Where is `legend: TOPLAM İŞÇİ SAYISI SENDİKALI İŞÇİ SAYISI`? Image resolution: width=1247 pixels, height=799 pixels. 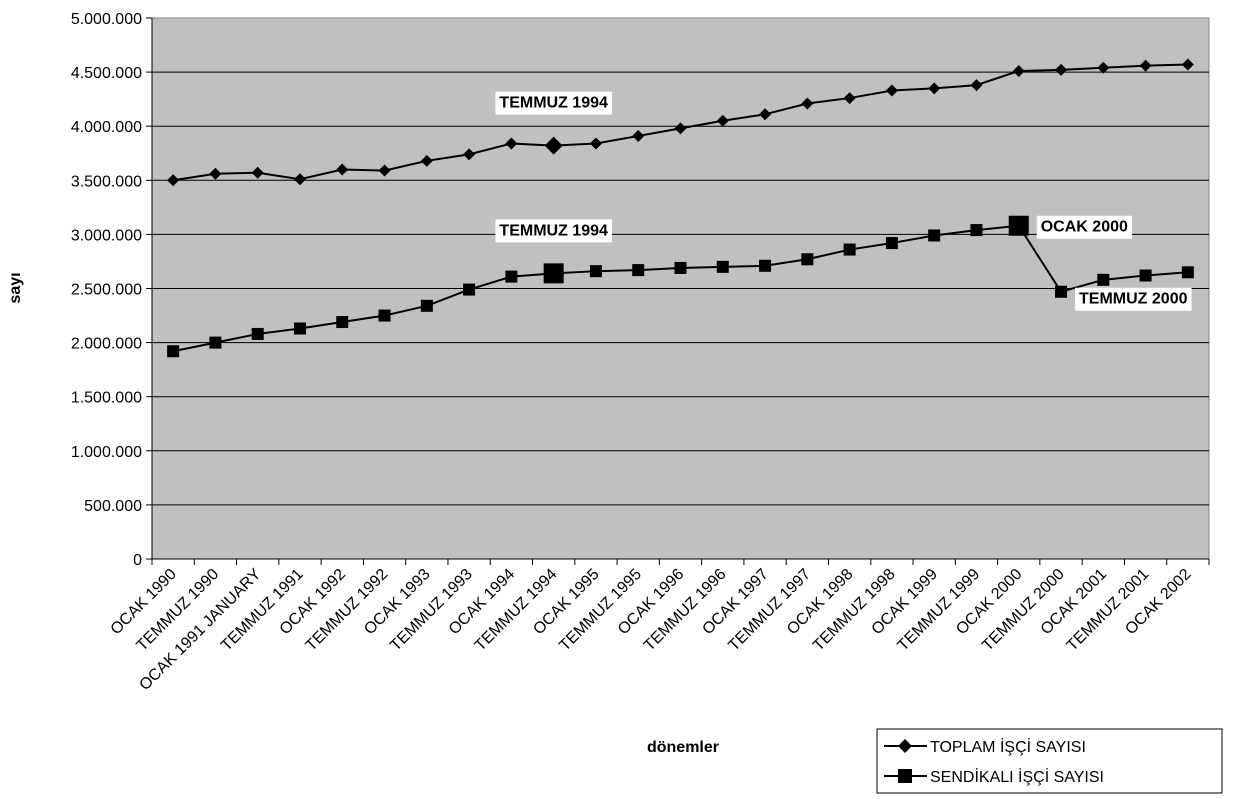
legend: TOPLAM İŞÇİ SAYISI SENDİKALI İŞÇİ SAYISI is located at coordinates (1049, 761).